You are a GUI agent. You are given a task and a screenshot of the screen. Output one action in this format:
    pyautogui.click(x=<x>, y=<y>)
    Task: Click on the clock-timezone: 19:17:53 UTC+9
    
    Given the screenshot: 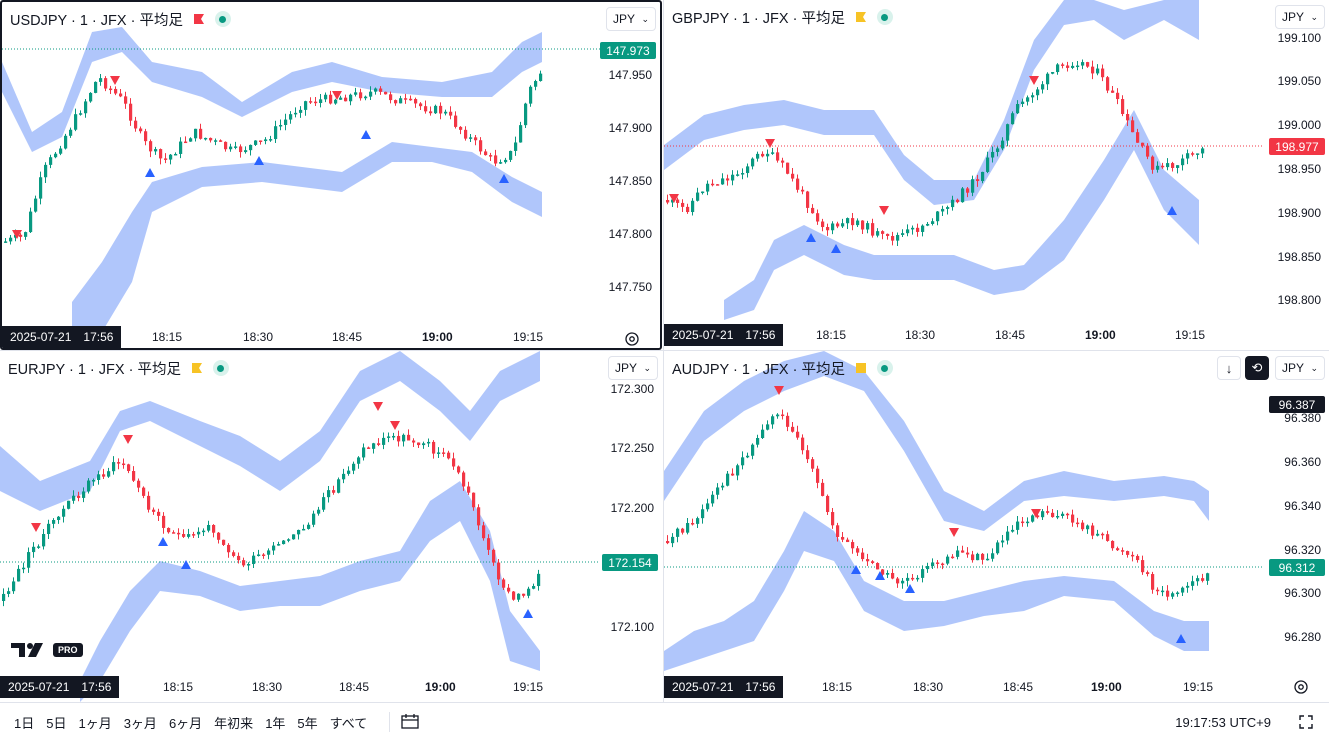 What is the action you would take?
    pyautogui.click(x=1223, y=722)
    